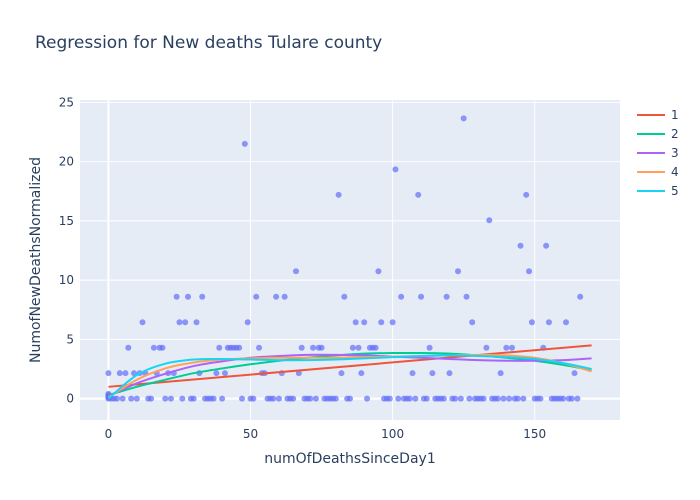 The width and height of the screenshot is (700, 500). What do you see at coordinates (250, 434) in the screenshot?
I see `x-tick-label: 50` at bounding box center [250, 434].